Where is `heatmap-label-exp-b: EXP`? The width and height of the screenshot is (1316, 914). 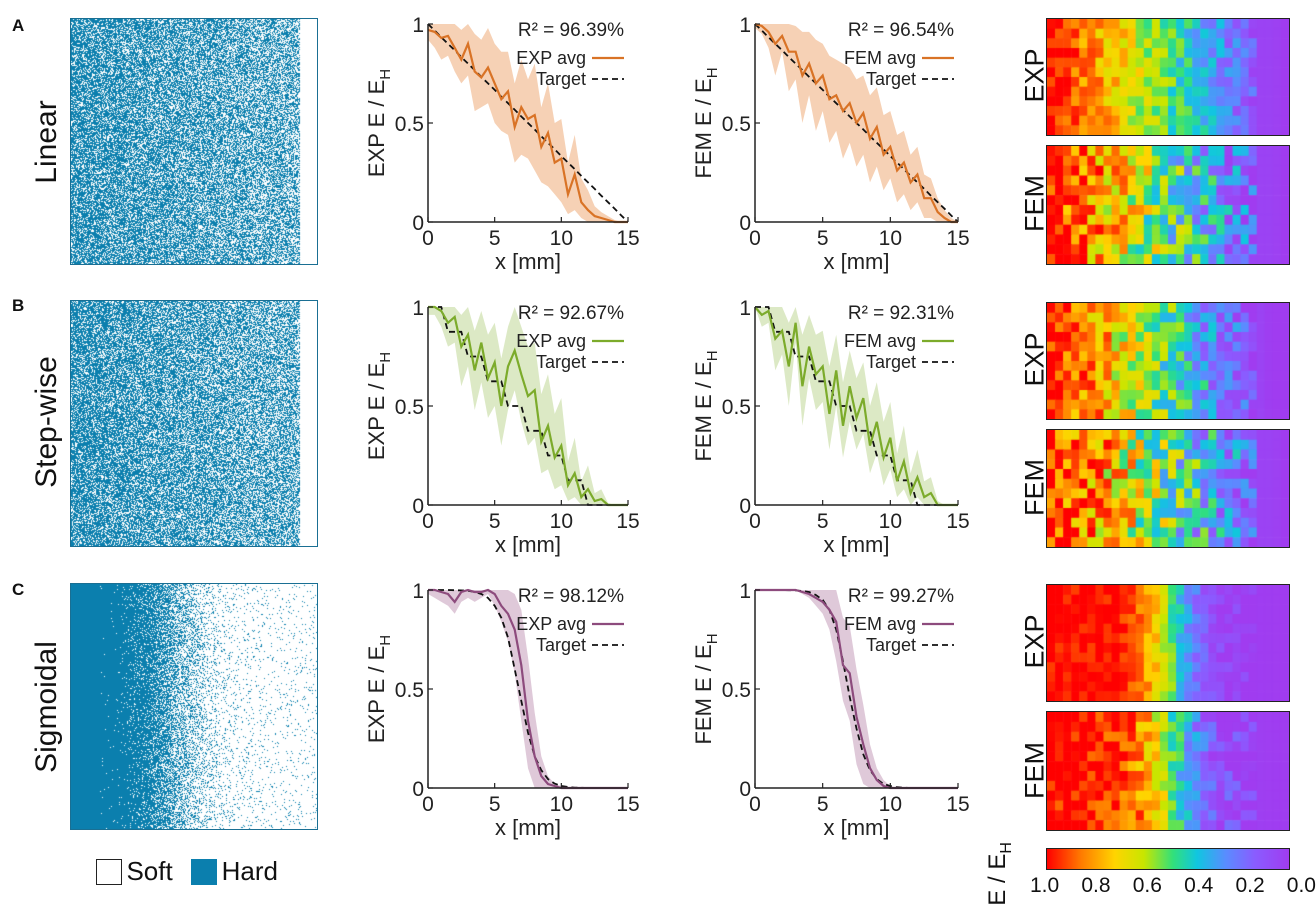
heatmap-label-exp-b: EXP is located at coordinates (1034, 359).